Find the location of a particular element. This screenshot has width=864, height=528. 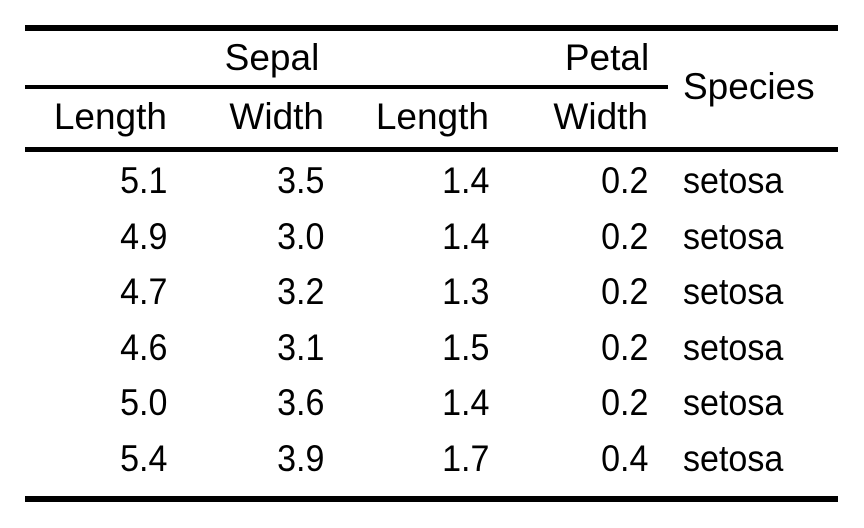

cell-sepal-width: 3.5 is located at coordinates (245, 181).